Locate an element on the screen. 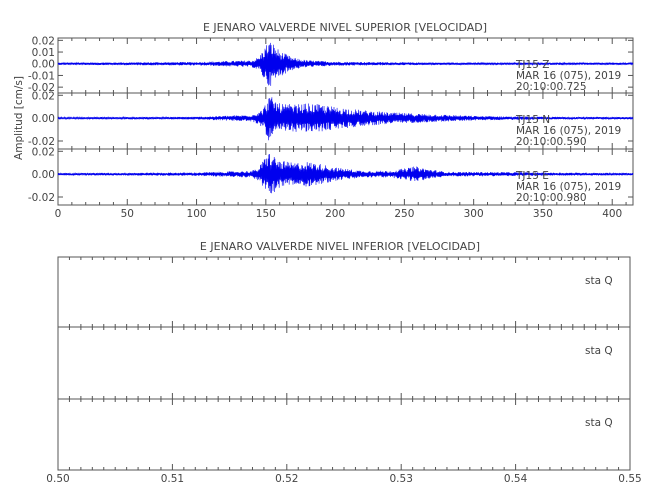  bottom-panel-2: sta Q is located at coordinates (344, 363).